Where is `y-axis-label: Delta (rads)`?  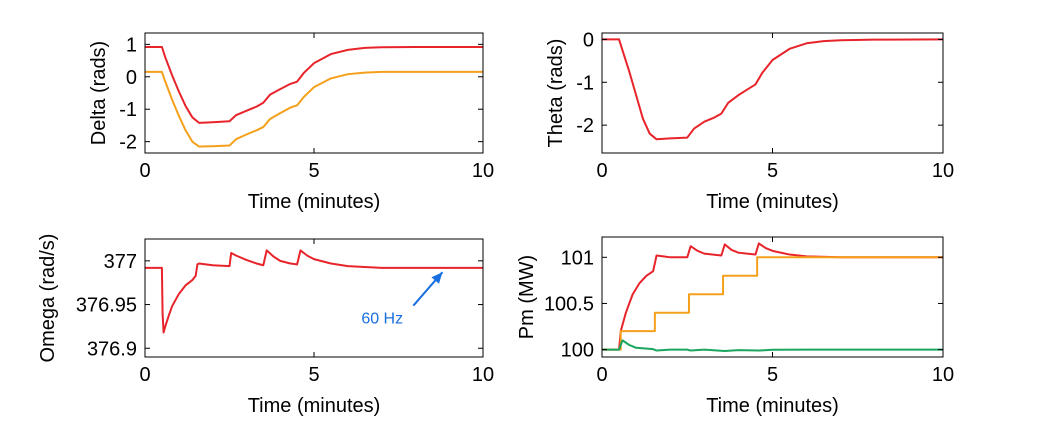 y-axis-label: Delta (rads) is located at coordinates (99, 93).